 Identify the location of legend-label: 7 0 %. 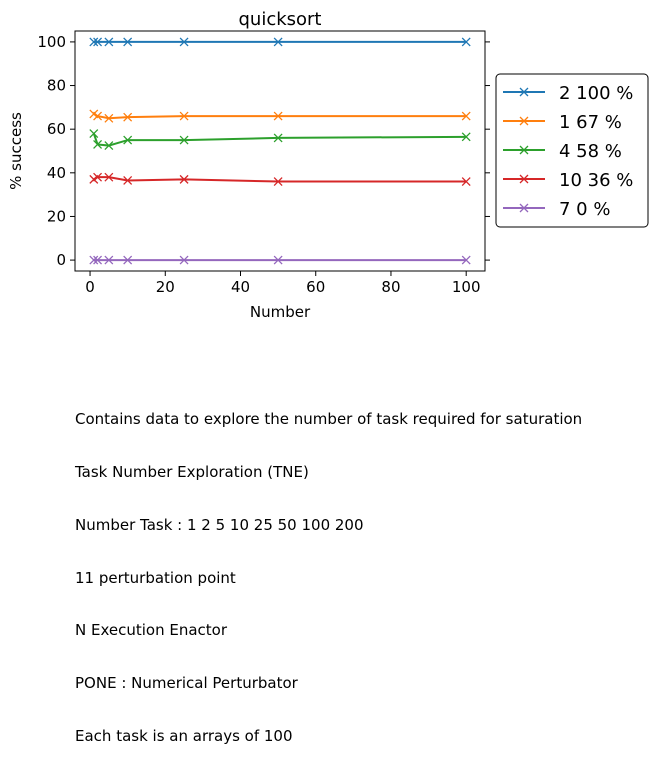
(584, 209).